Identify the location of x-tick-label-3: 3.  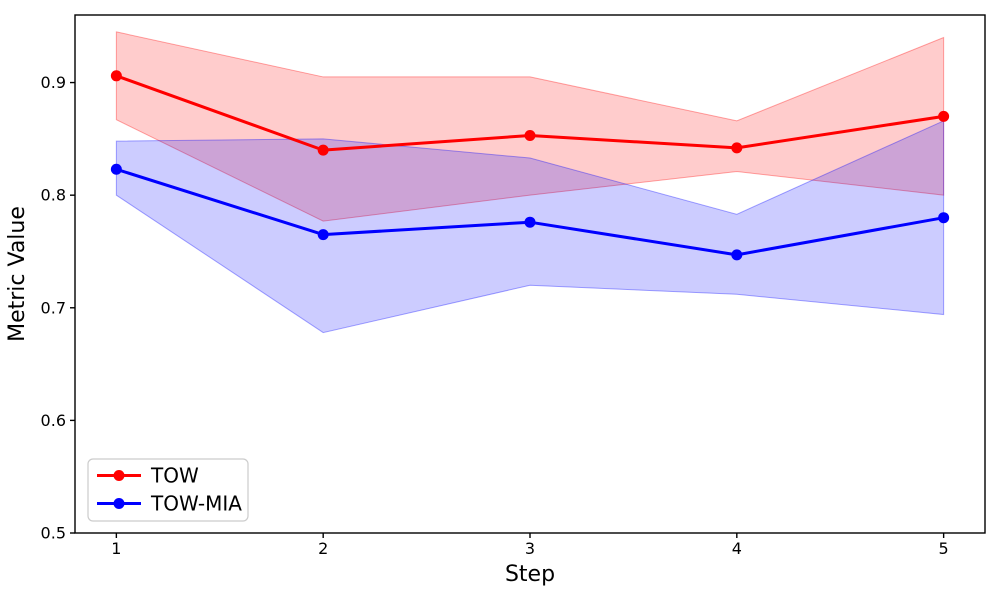
(530, 548).